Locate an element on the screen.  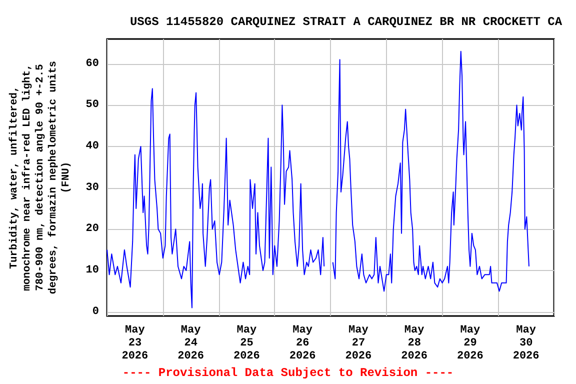
x-tick-label: May 25 2026 is located at coordinates (246, 343).